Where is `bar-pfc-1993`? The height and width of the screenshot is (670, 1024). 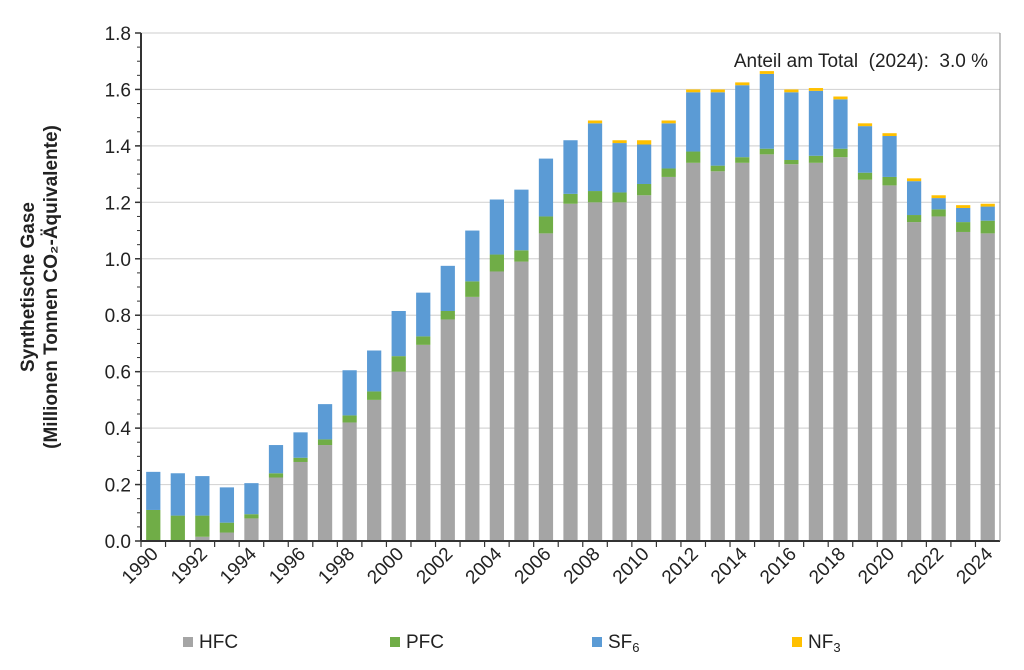 bar-pfc-1993 is located at coordinates (227, 527).